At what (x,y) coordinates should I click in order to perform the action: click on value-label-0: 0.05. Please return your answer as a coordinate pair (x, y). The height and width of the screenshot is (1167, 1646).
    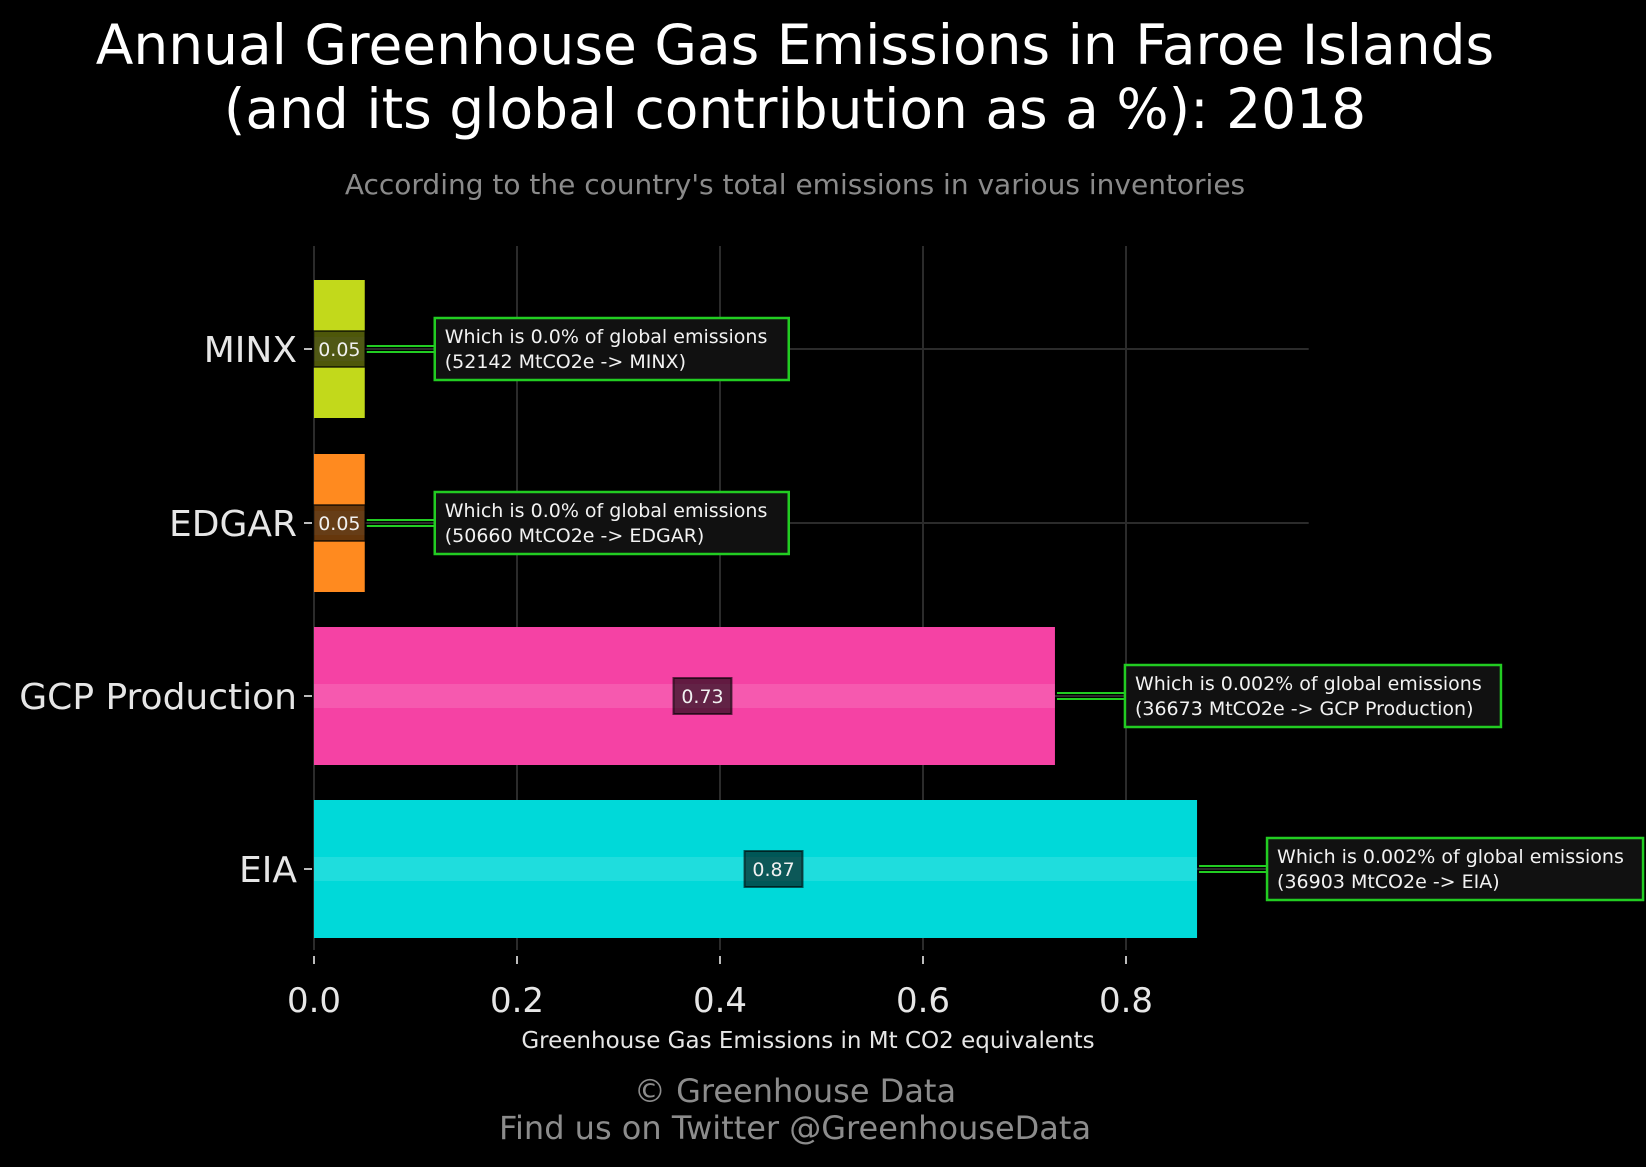
    Looking at the image, I should click on (339, 350).